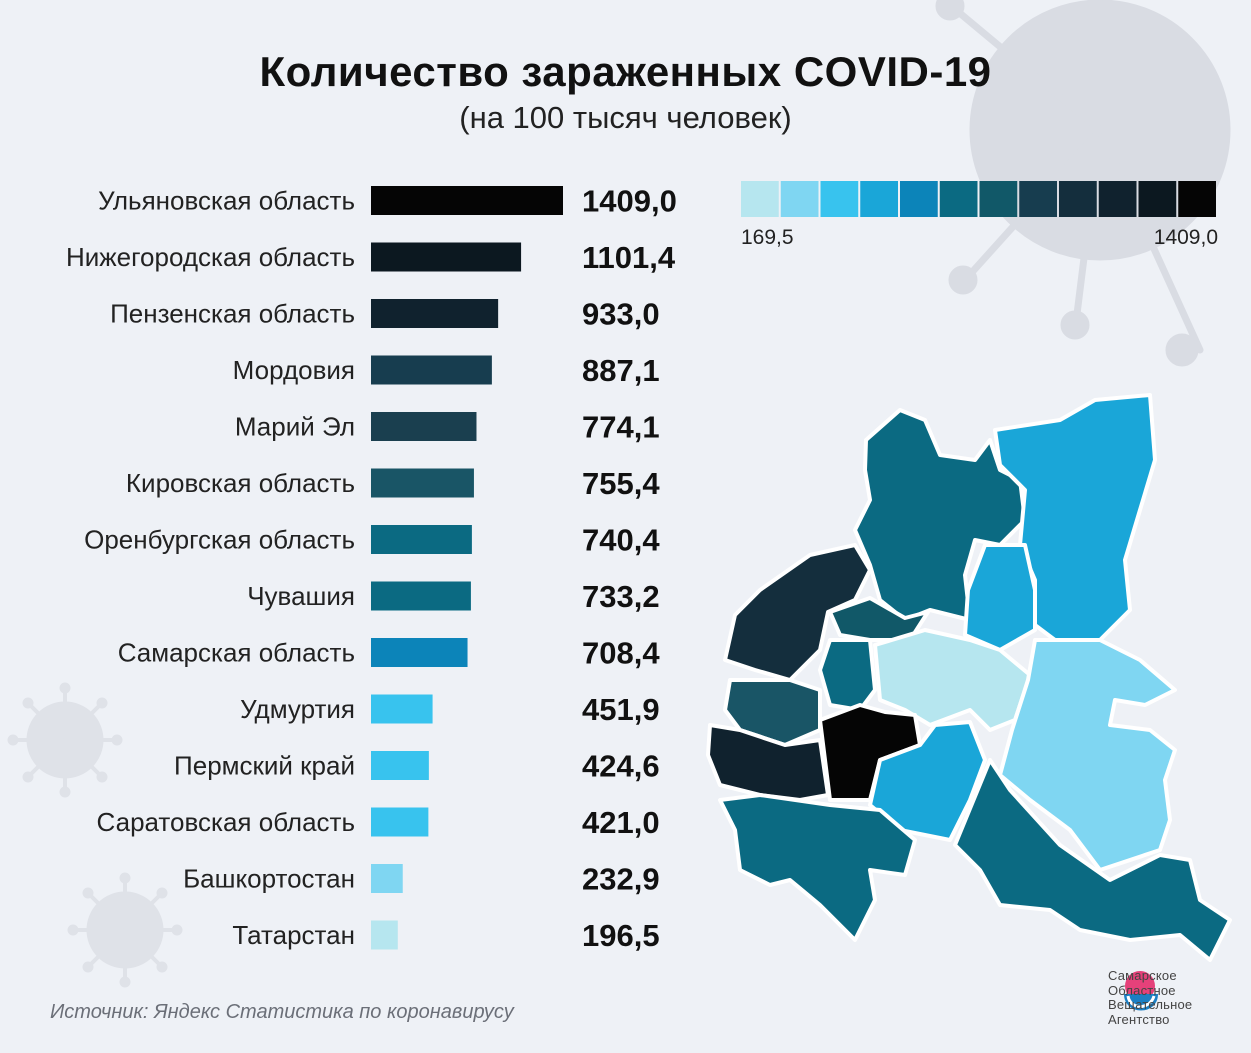 Image resolution: width=1251 pixels, height=1053 pixels. Describe the element at coordinates (1185, 237) in the screenshot. I see `legend-max-label: 1409,0` at that location.